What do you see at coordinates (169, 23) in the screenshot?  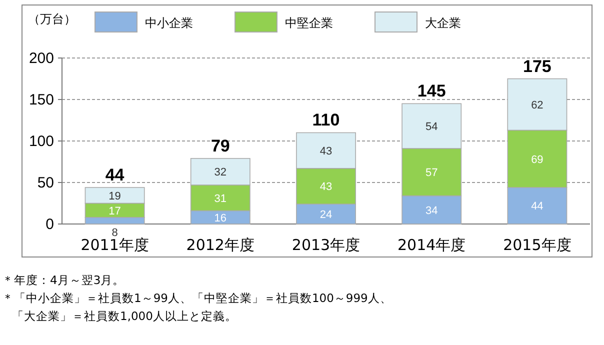 I see `legend-label: 中小企業` at bounding box center [169, 23].